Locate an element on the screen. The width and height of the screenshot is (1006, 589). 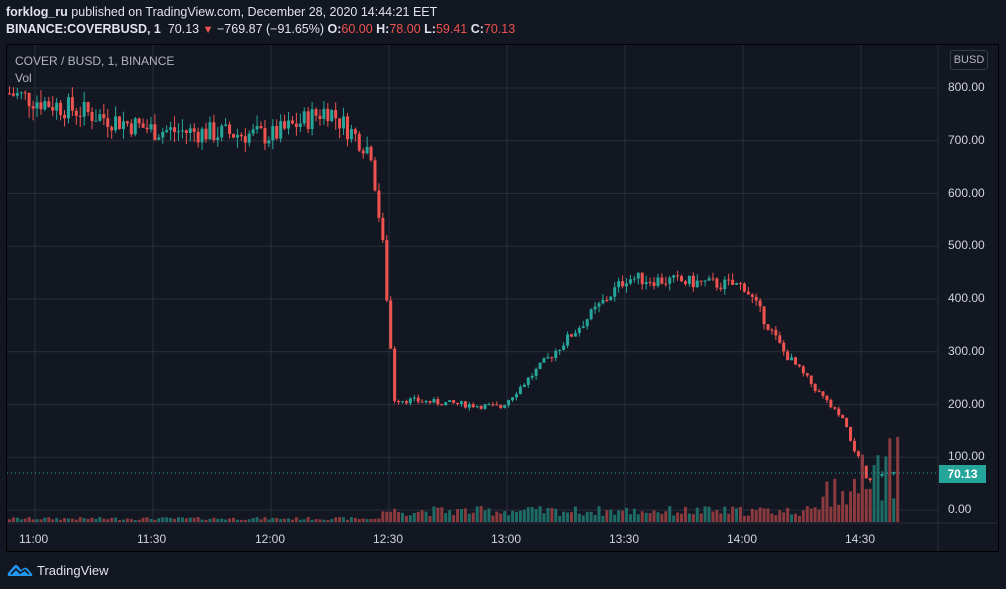
tradingview-logo-icon is located at coordinates (20, 570).